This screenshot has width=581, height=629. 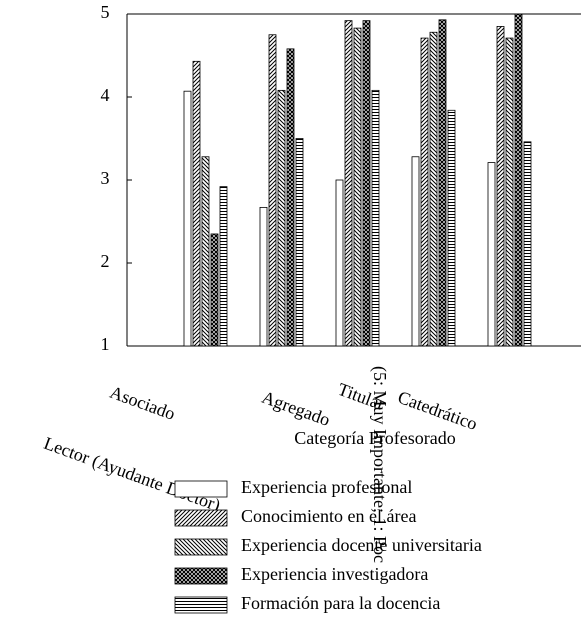 What do you see at coordinates (328, 516) in the screenshot?
I see `legend-label: Conocimiento en el área` at bounding box center [328, 516].